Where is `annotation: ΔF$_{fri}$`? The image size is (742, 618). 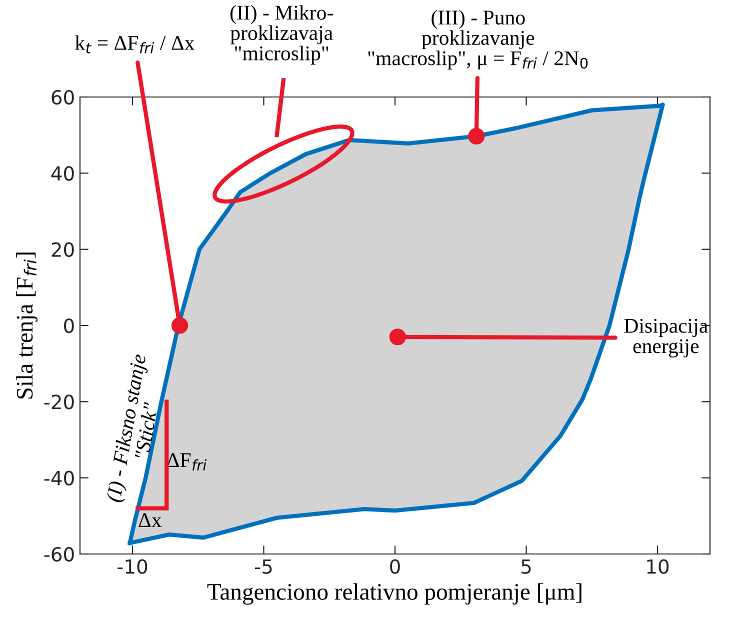
annotation: ΔF$_{fri}$ is located at coordinates (187, 461).